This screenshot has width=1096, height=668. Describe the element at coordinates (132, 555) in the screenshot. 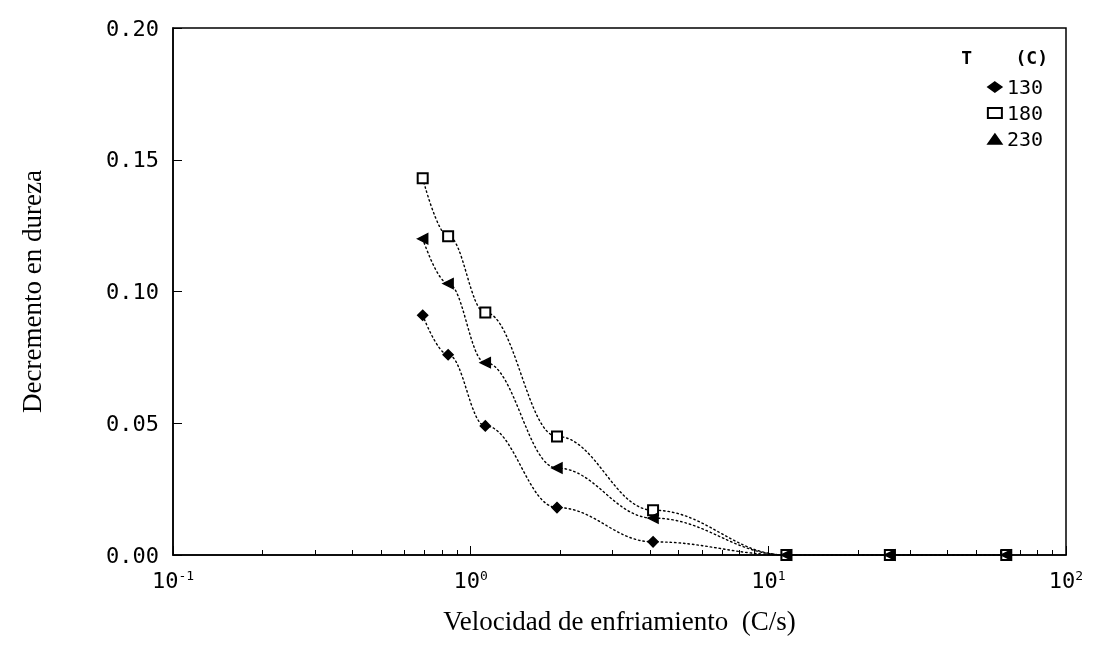

I see `y-tick-label: 0.00` at that location.